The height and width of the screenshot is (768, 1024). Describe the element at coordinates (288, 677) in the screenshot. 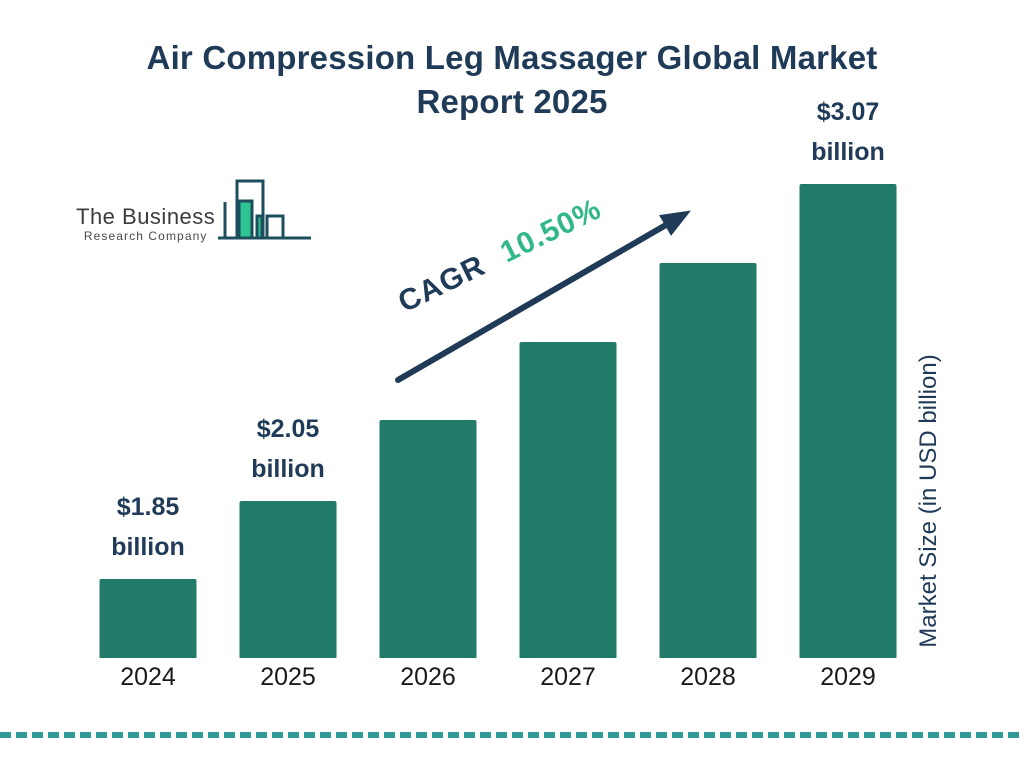

I see `year-label-2025: 2025` at that location.